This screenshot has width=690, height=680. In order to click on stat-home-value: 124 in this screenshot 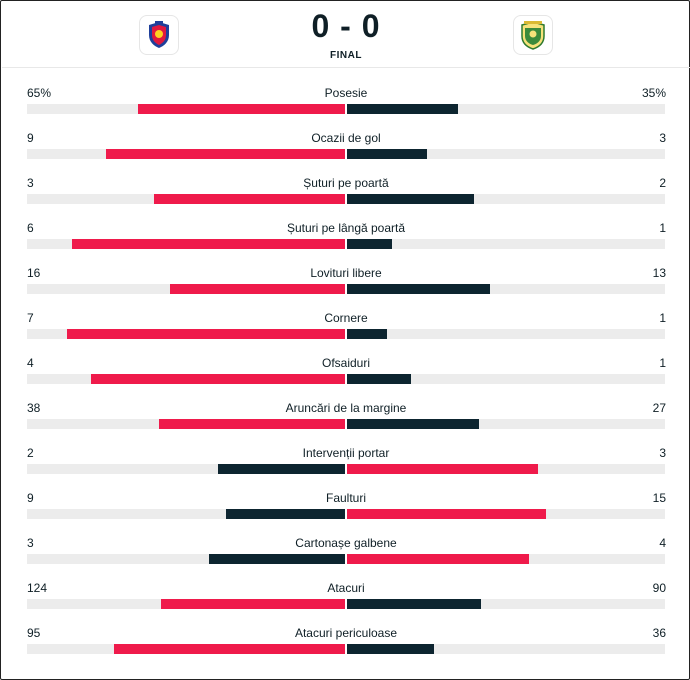, I will do `click(37, 588)`.